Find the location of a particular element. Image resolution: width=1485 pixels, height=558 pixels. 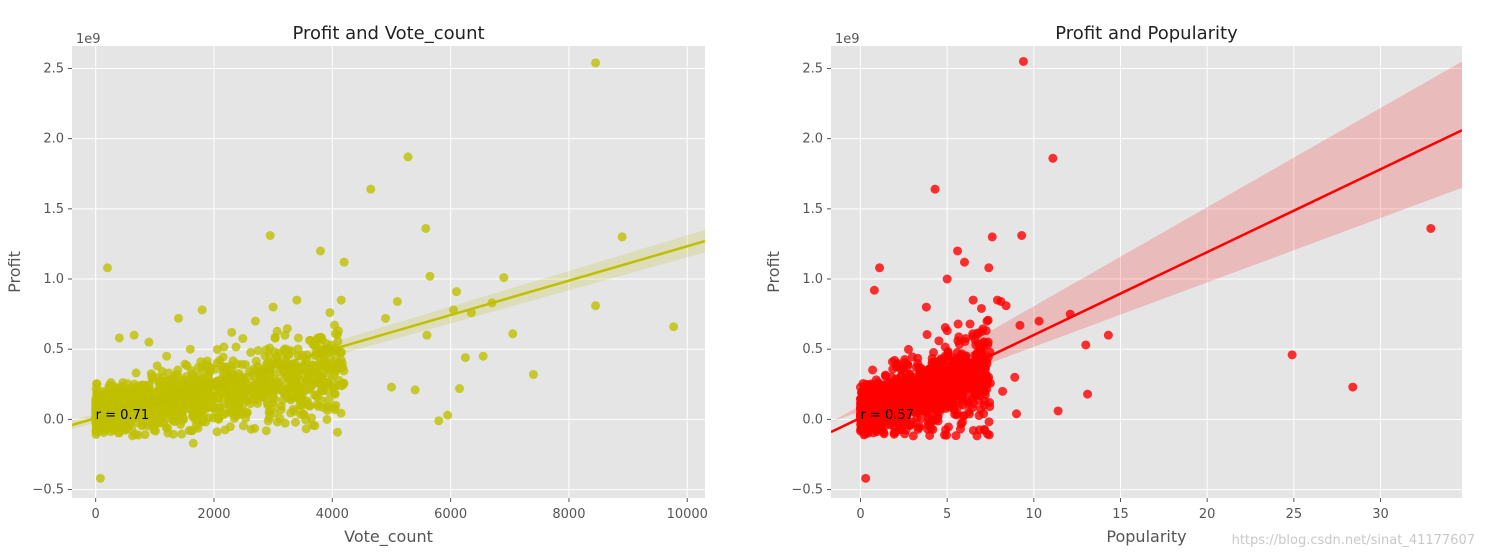

x-tick-label: 10 is located at coordinates (1034, 514).